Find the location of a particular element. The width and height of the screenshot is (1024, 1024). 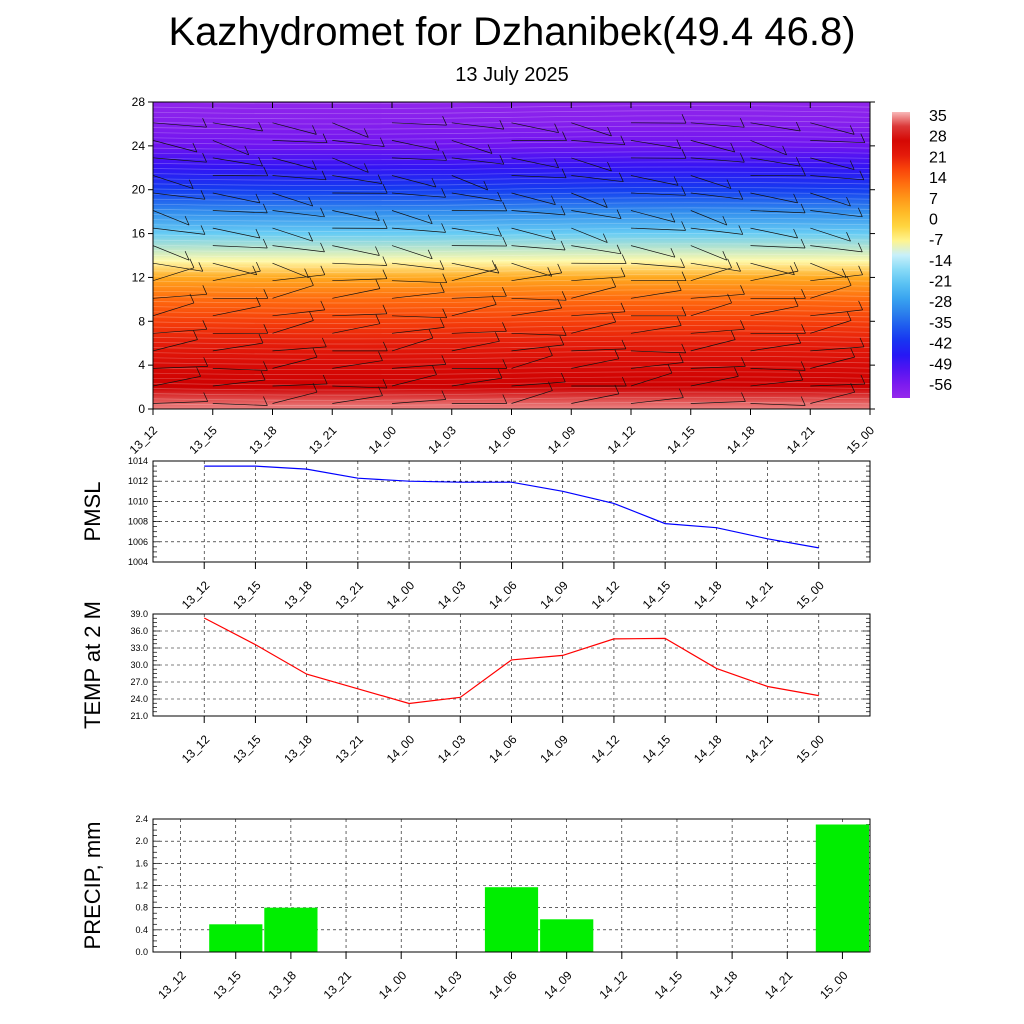

y-tick-label: 0.4 is located at coordinates (141, 930).